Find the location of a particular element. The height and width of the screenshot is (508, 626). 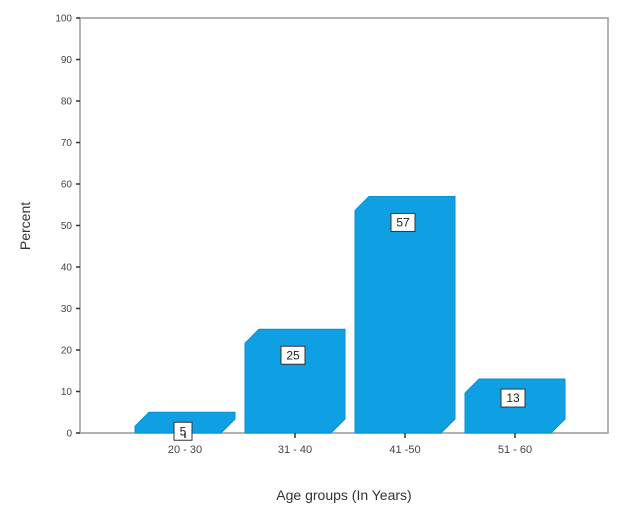

x-tick-label: 20 - 30 is located at coordinates (185, 450).